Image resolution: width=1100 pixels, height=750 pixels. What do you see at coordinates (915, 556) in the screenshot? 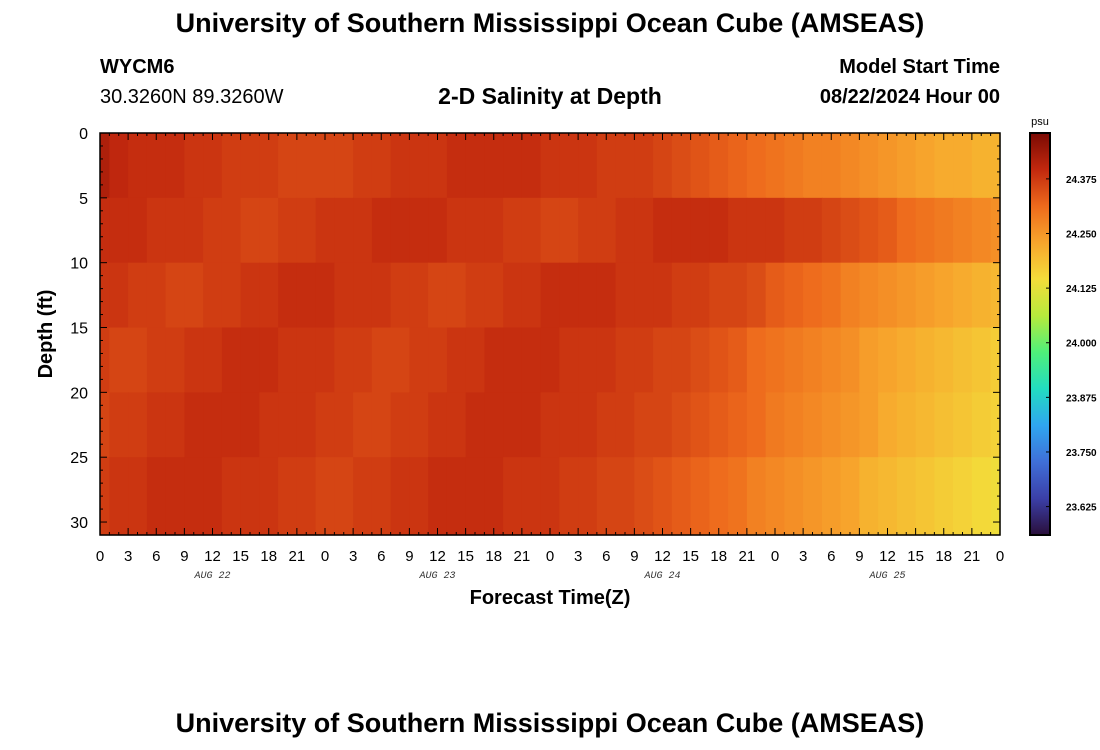
I see `x-tick-label: 15` at bounding box center [915, 556].